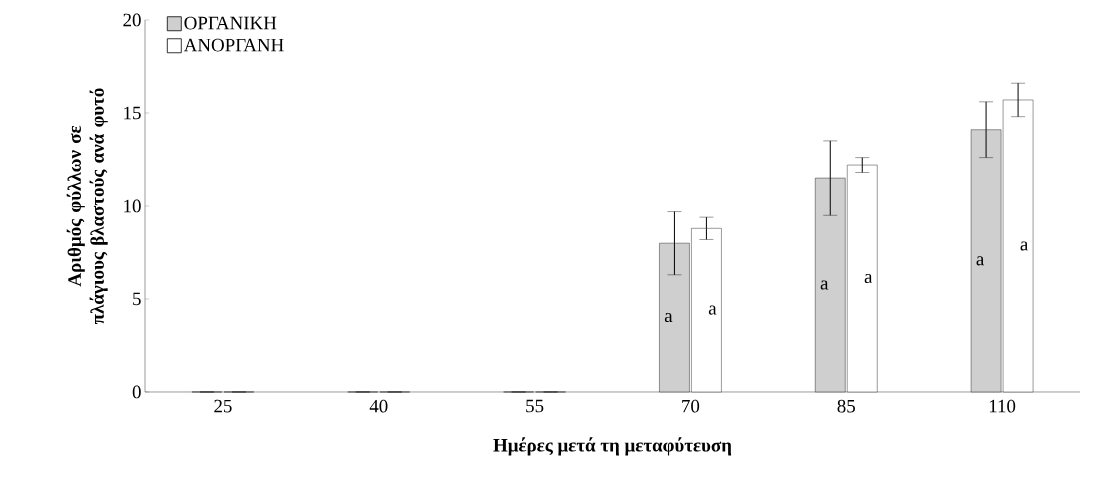  What do you see at coordinates (230, 23) in the screenshot?
I see `legend-label: ΟΡΓΑΝΙΚΗ` at bounding box center [230, 23].